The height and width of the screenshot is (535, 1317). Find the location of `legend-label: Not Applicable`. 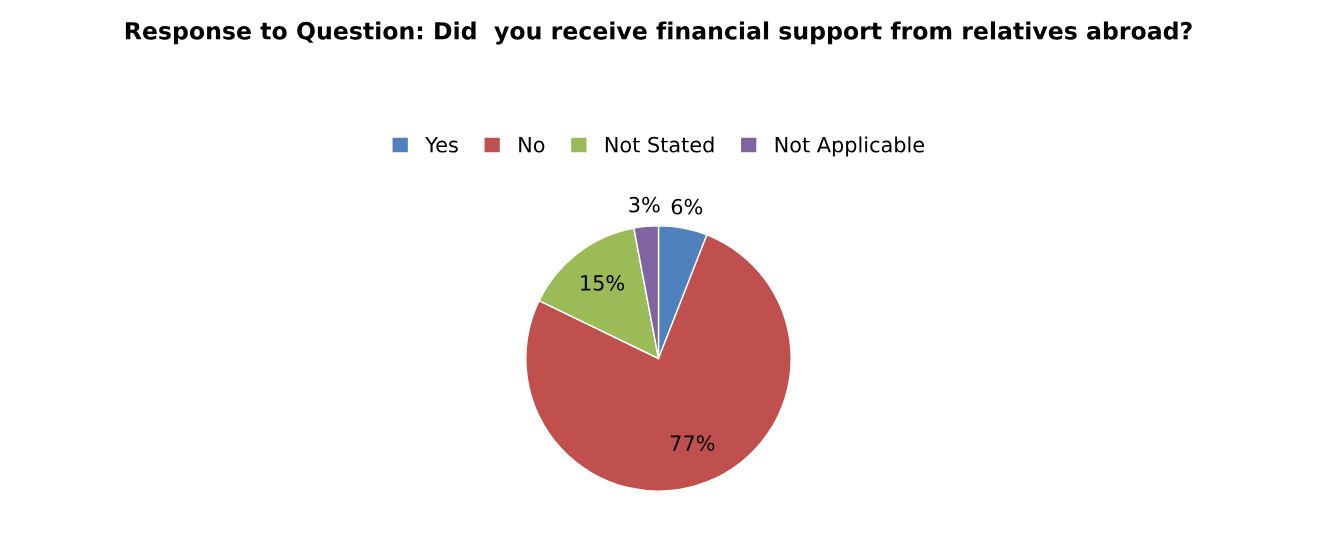

legend-label: Not Applicable is located at coordinates (850, 146).